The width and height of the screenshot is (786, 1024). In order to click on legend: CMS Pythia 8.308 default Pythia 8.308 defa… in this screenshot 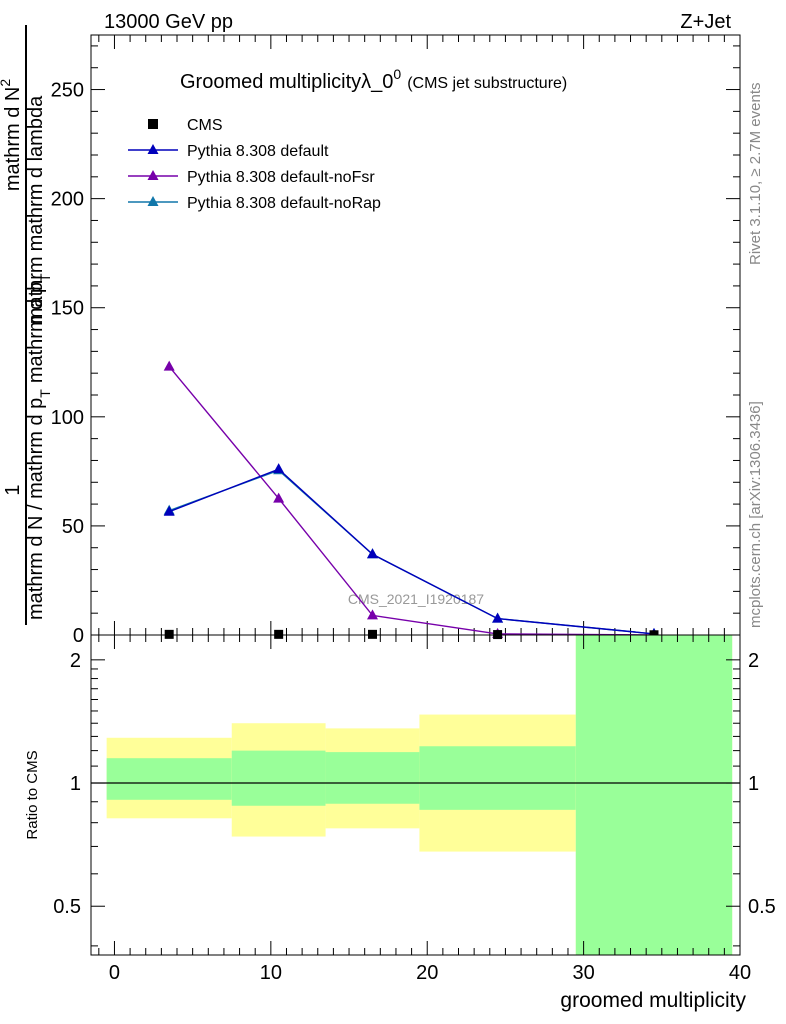, I will do `click(254, 164)`.